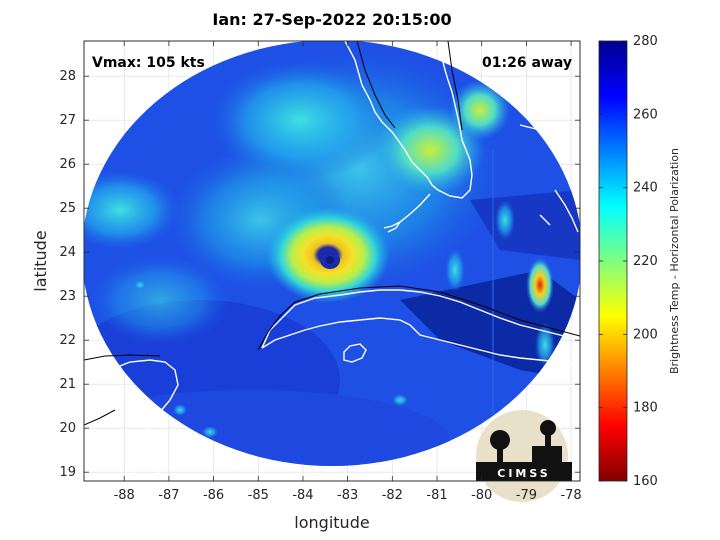  I want to click on storm-eye, so click(330, 260).